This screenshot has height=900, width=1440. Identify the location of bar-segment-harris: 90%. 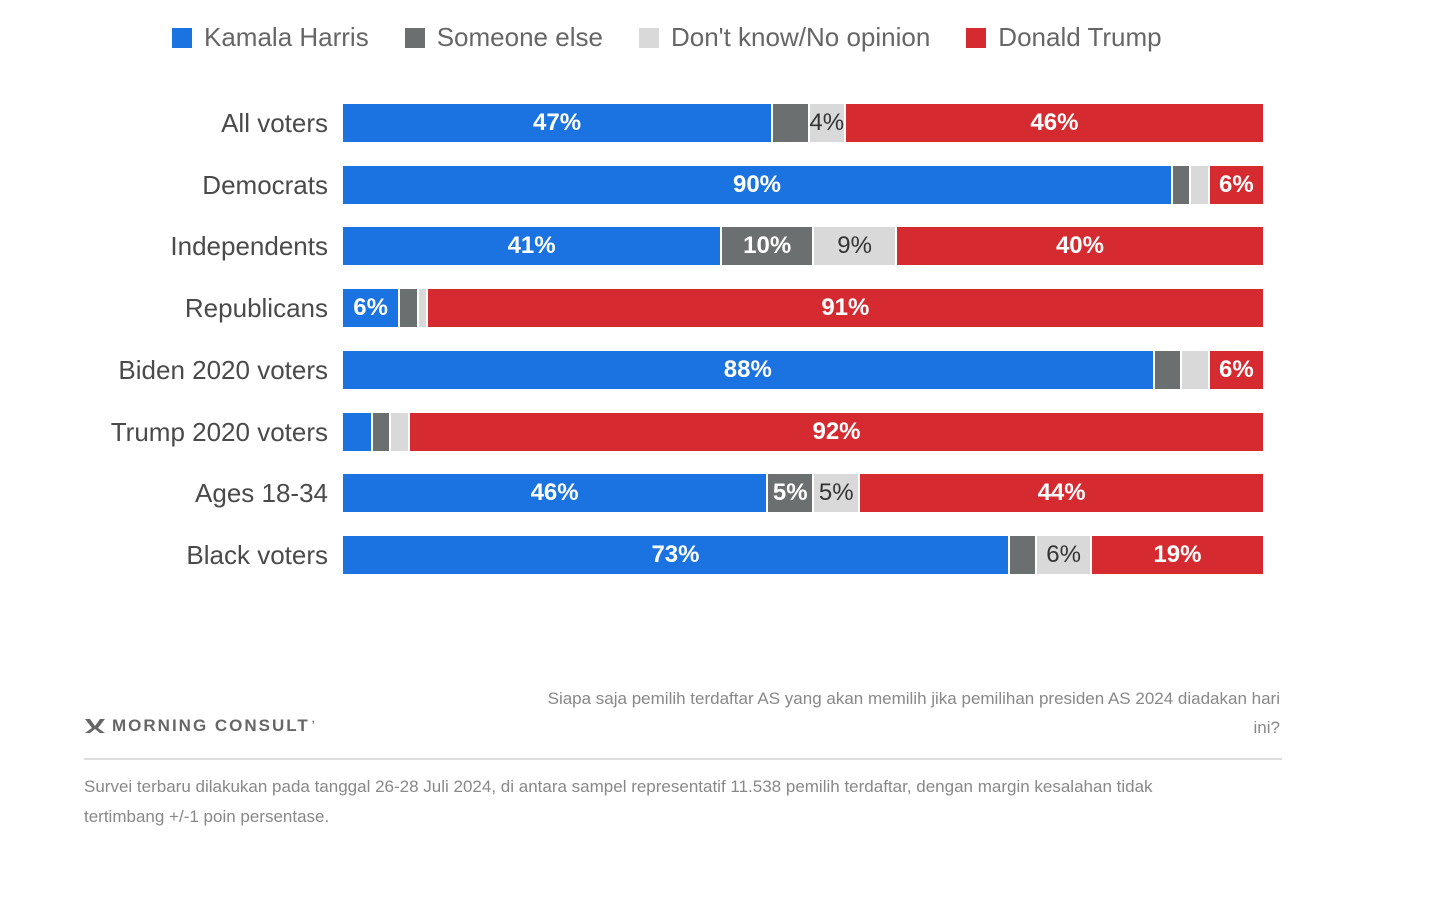
(757, 184).